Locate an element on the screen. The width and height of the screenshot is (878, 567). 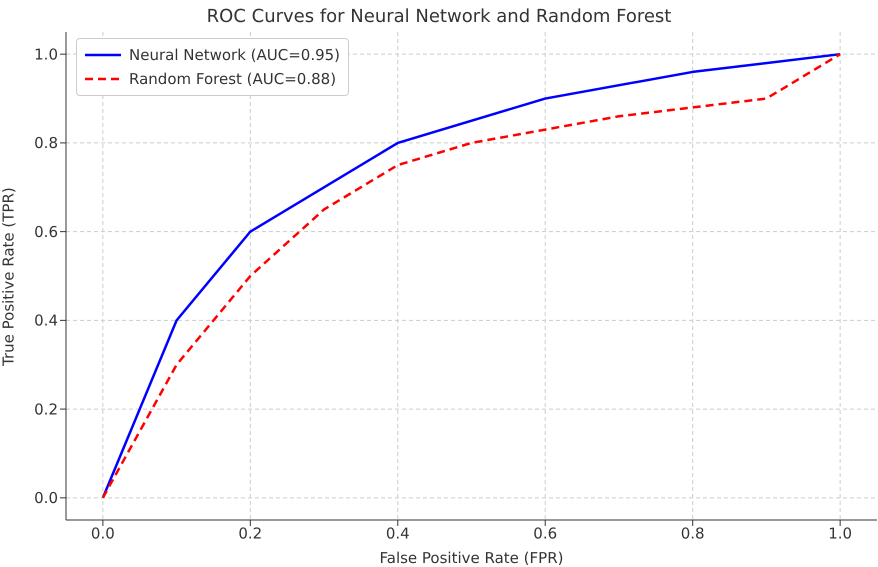
x-tick-label: 0.8 is located at coordinates (692, 533).